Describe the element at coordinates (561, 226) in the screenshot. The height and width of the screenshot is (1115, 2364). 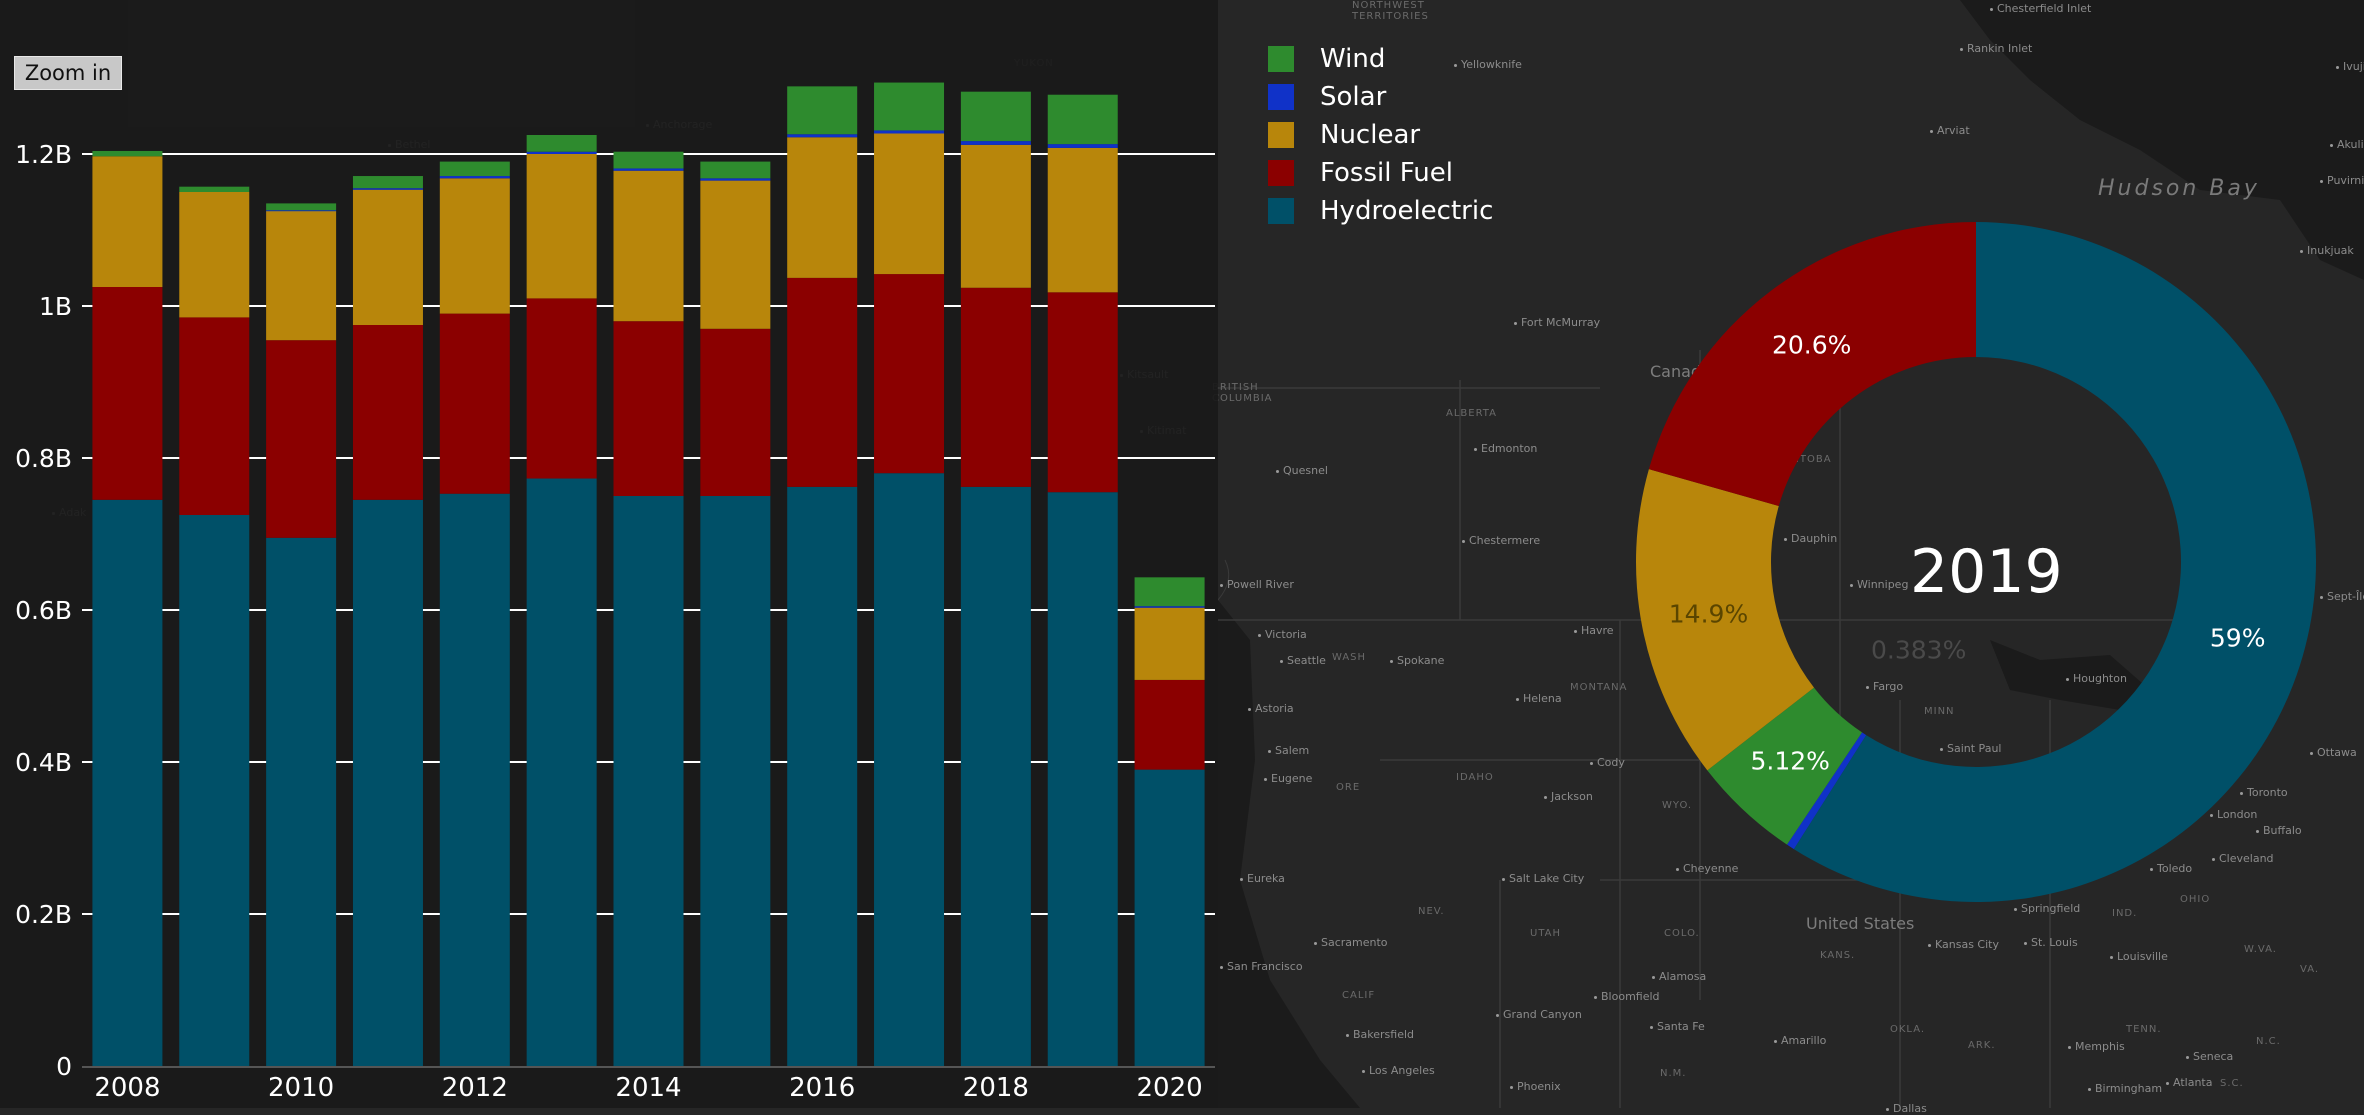
I see `bar-nuclear-2013` at that location.